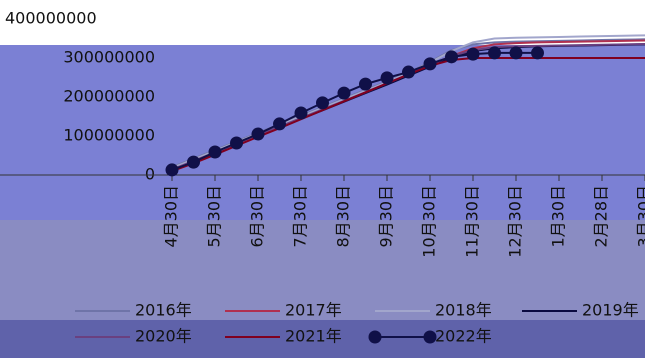 The image size is (645, 358). I want to click on x-tick-label: 11月30日, so click(472, 221).